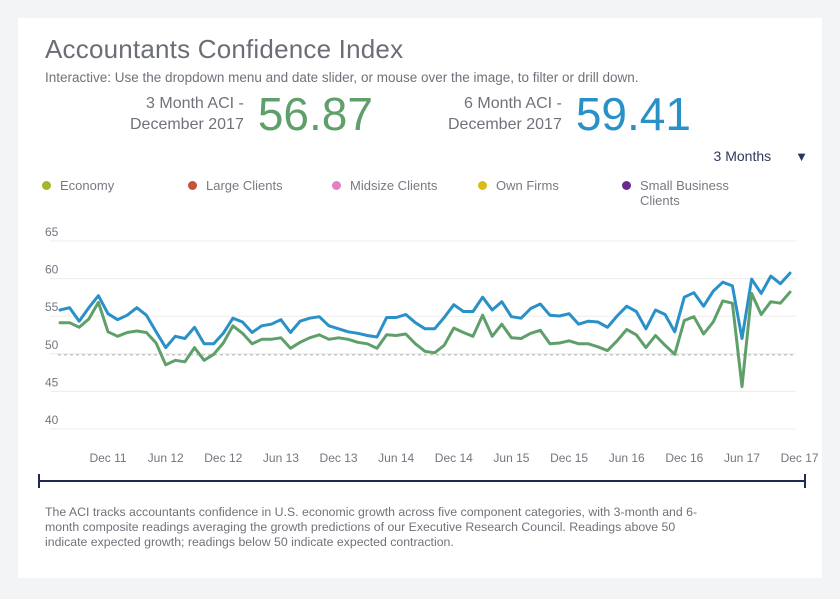  I want to click on six-month-label: 6 Month ACI - December 2017, so click(505, 114).